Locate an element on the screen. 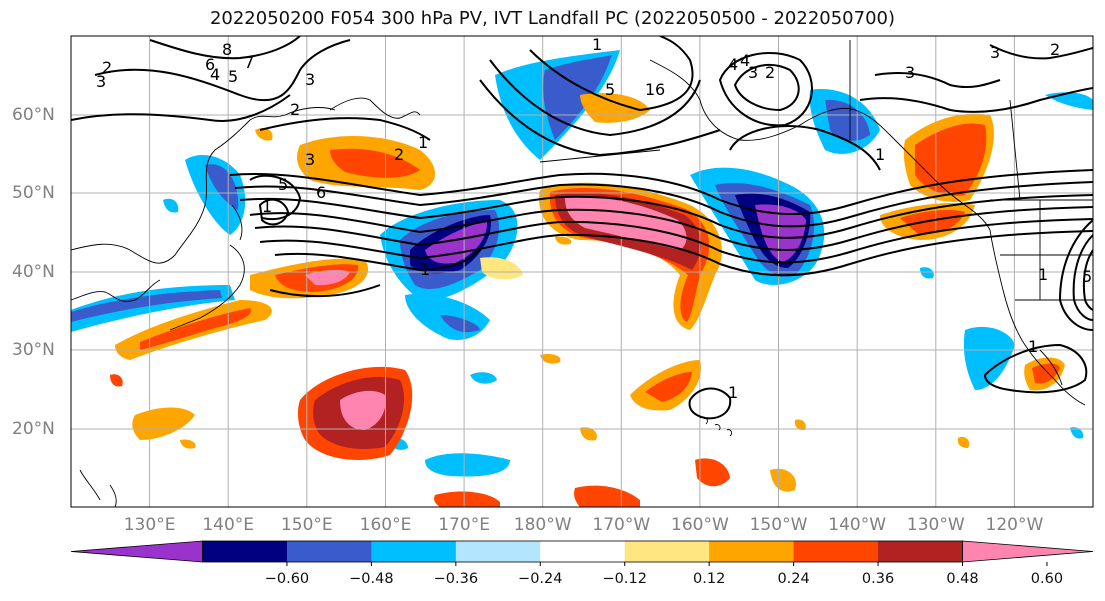 The image size is (1105, 601). colorbar-tick-label: −0.48 is located at coordinates (371, 579).